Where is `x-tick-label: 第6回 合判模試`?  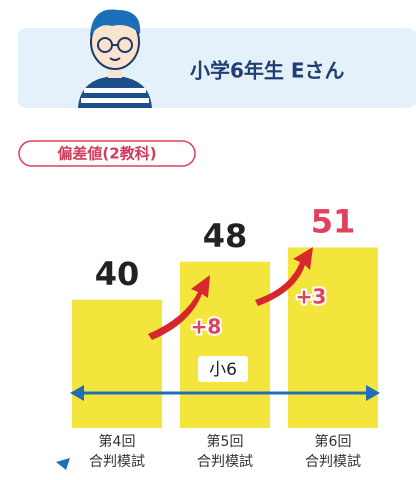
x-tick-label: 第6回 合判模試 is located at coordinates (333, 452).